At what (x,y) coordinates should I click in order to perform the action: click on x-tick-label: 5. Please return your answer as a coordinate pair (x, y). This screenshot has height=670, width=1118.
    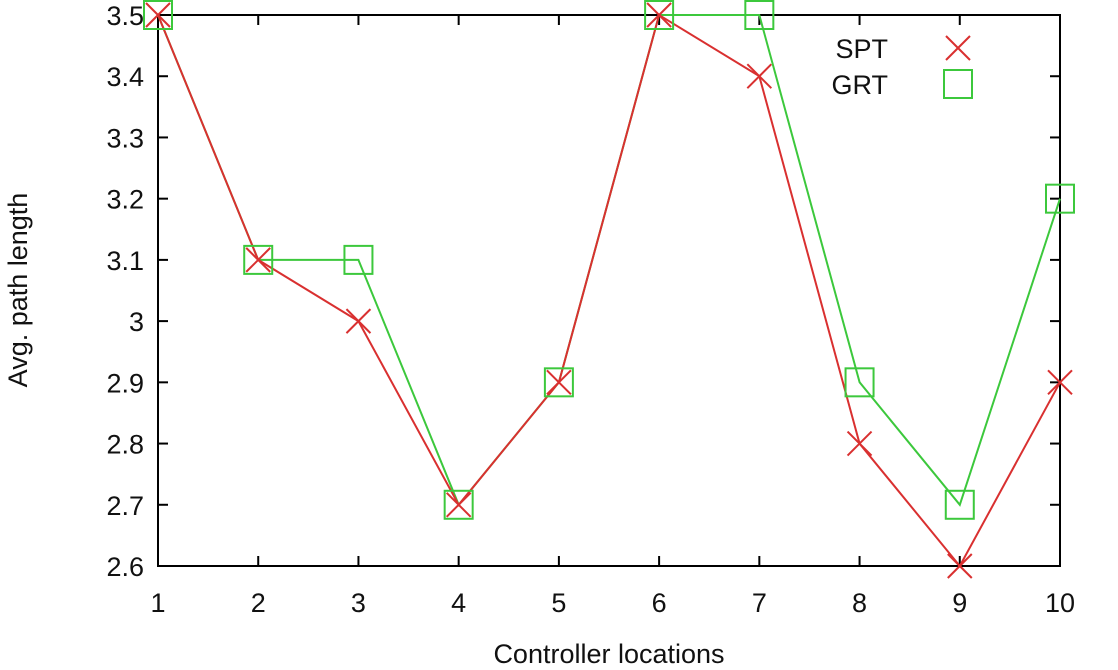
    Looking at the image, I should click on (558, 603).